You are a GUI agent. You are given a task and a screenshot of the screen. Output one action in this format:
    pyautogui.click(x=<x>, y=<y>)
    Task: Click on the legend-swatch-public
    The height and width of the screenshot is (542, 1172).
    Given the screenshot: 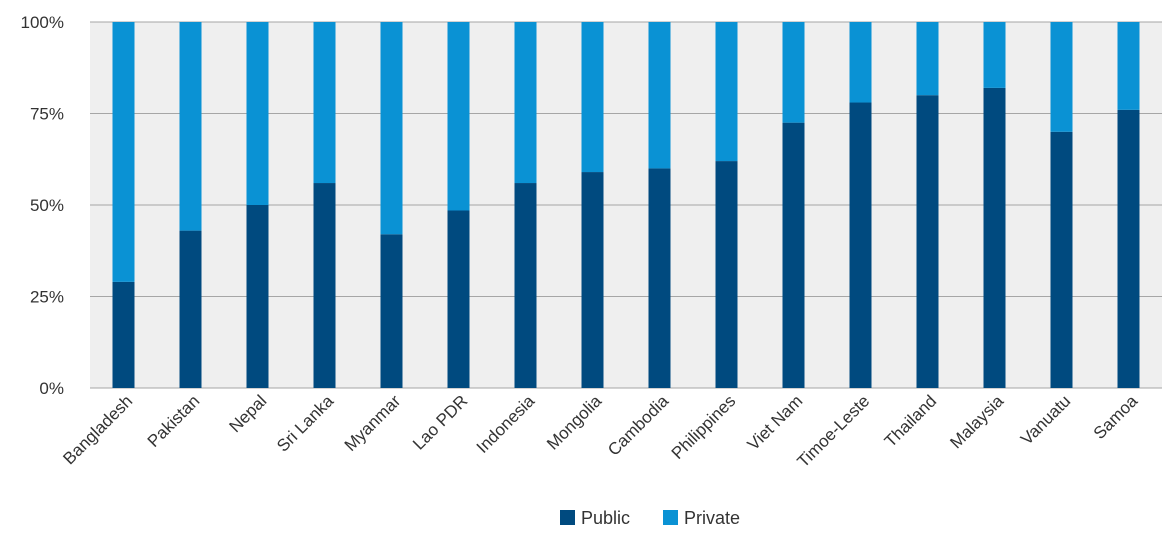 What is the action you would take?
    pyautogui.click(x=567, y=517)
    